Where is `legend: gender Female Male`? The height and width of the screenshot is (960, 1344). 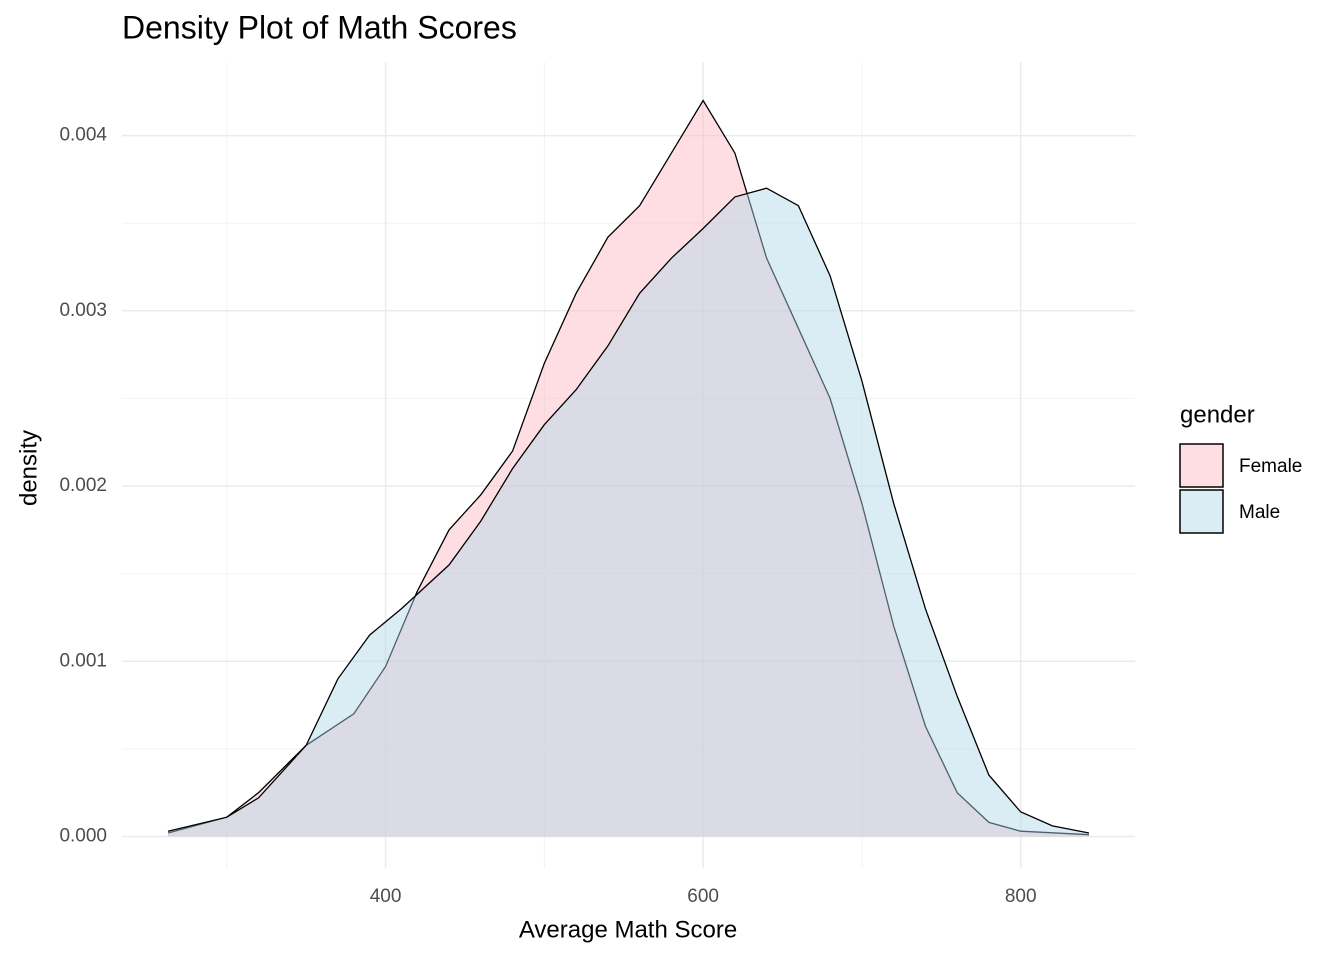 legend: gender Female Male is located at coordinates (1240, 467).